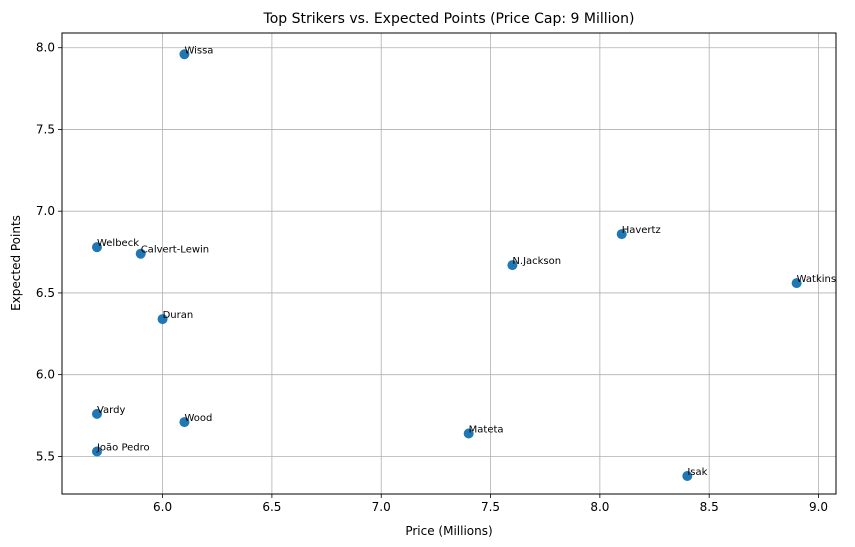  What do you see at coordinates (45, 129) in the screenshot?
I see `y-tick-label: 7.5` at bounding box center [45, 129].